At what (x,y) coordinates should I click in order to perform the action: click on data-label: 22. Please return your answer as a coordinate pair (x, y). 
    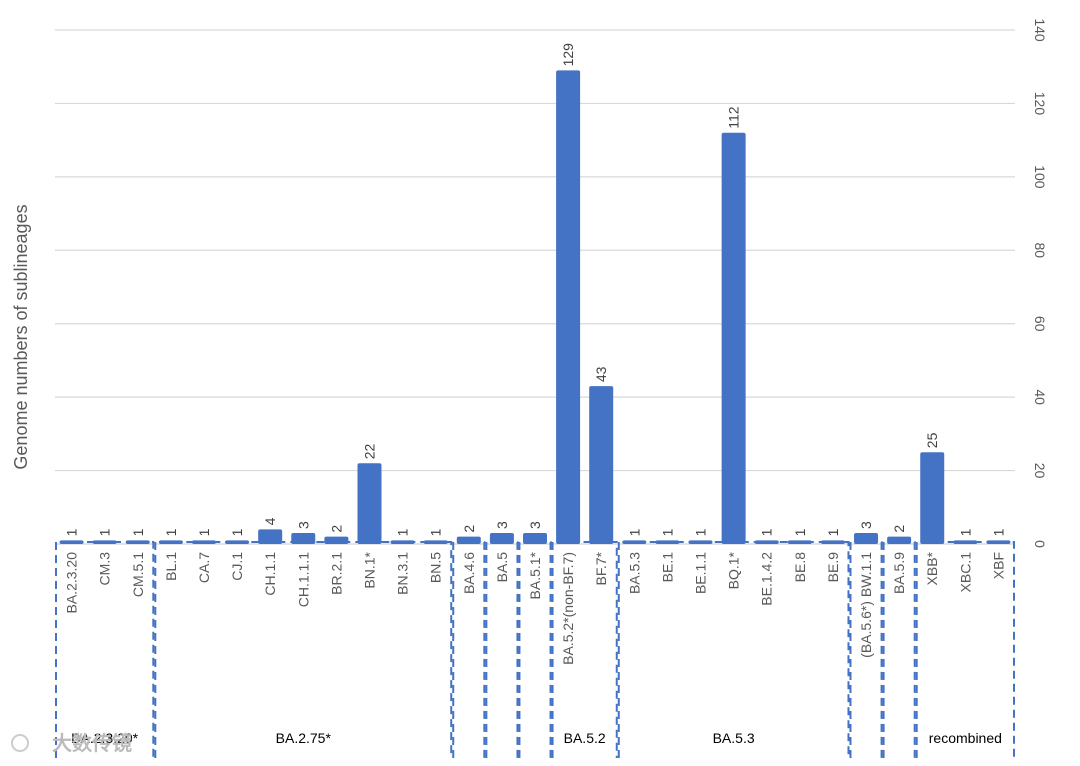
    Looking at the image, I should click on (369, 451).